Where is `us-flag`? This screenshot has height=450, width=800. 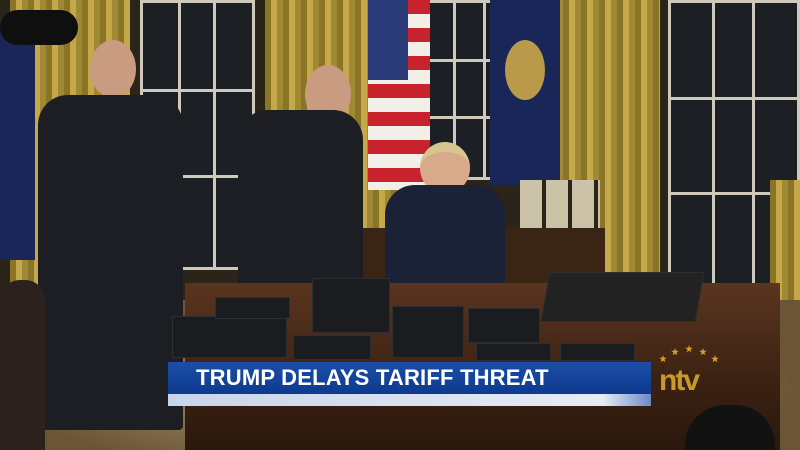 us-flag is located at coordinates (399, 95).